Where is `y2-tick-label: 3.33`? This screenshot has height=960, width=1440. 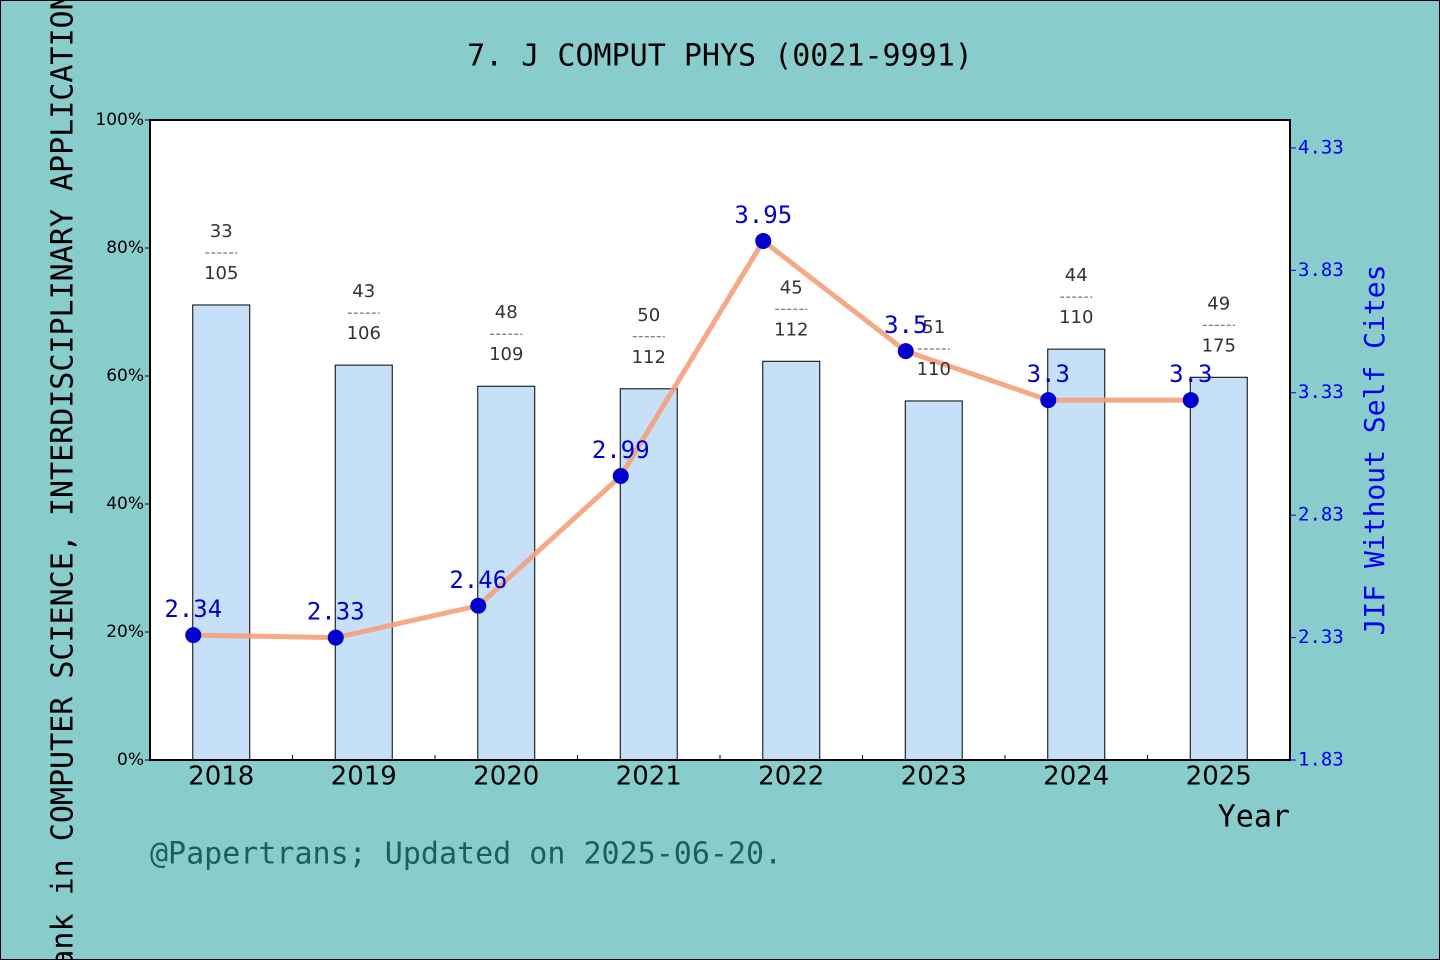 y2-tick-label: 3.33 is located at coordinates (1321, 392).